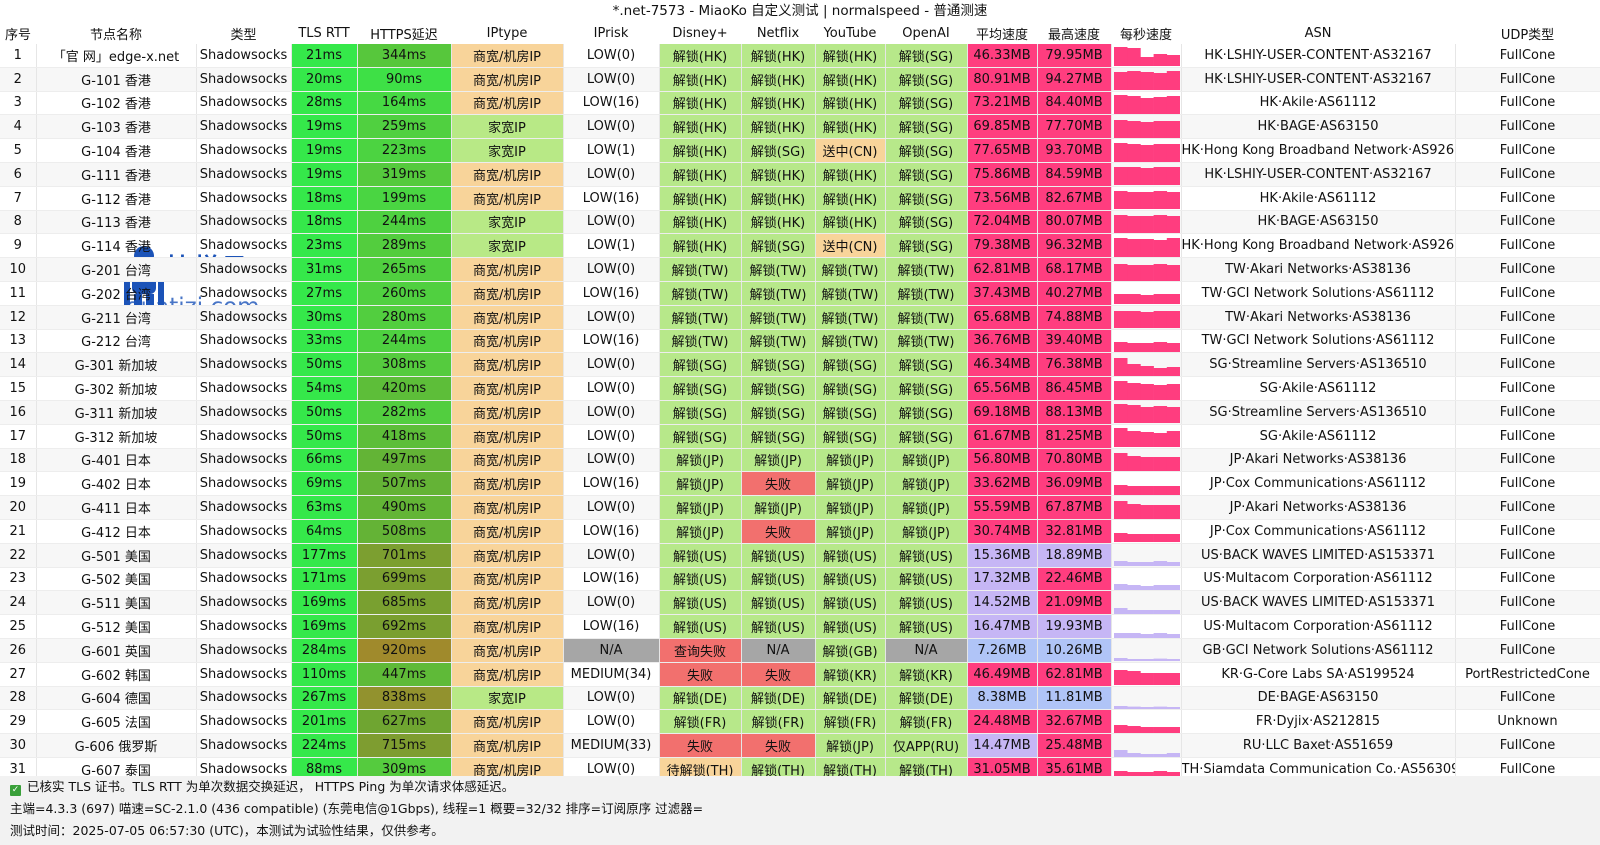 This screenshot has height=845, width=1600. Describe the element at coordinates (18, 603) in the screenshot. I see `index-cell: 24` at that location.